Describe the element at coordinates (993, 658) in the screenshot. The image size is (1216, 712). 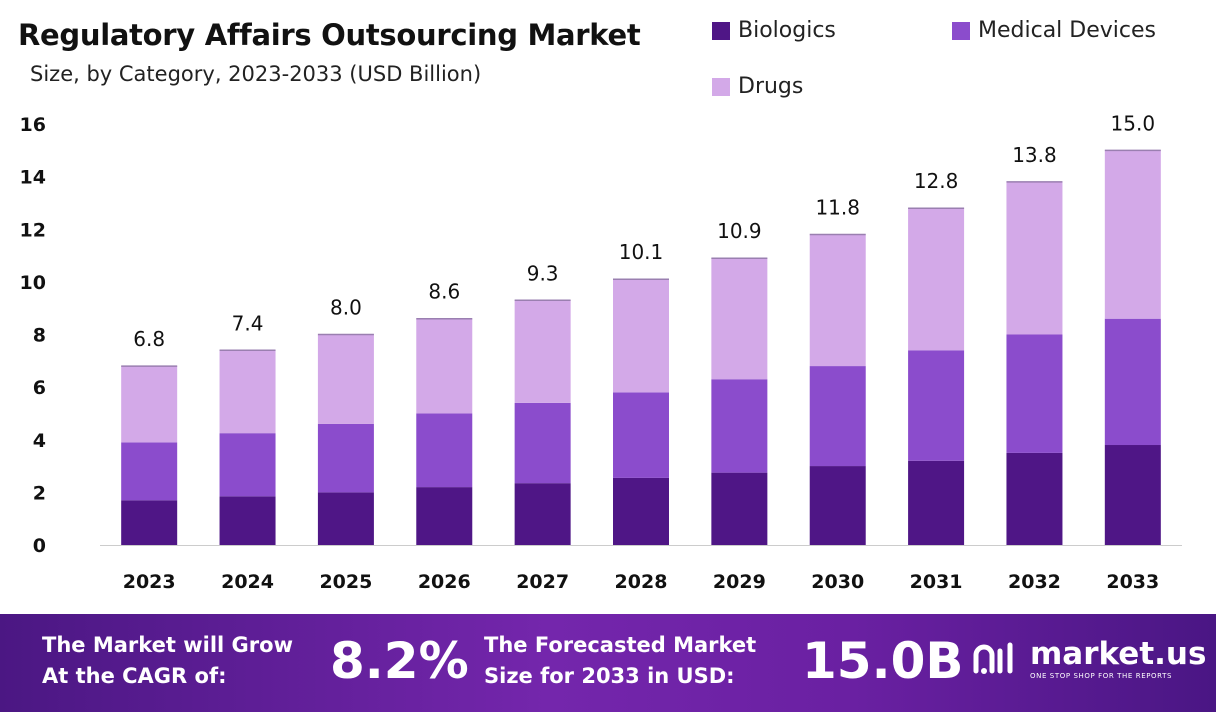
I see `market-us-logo-icon` at that location.